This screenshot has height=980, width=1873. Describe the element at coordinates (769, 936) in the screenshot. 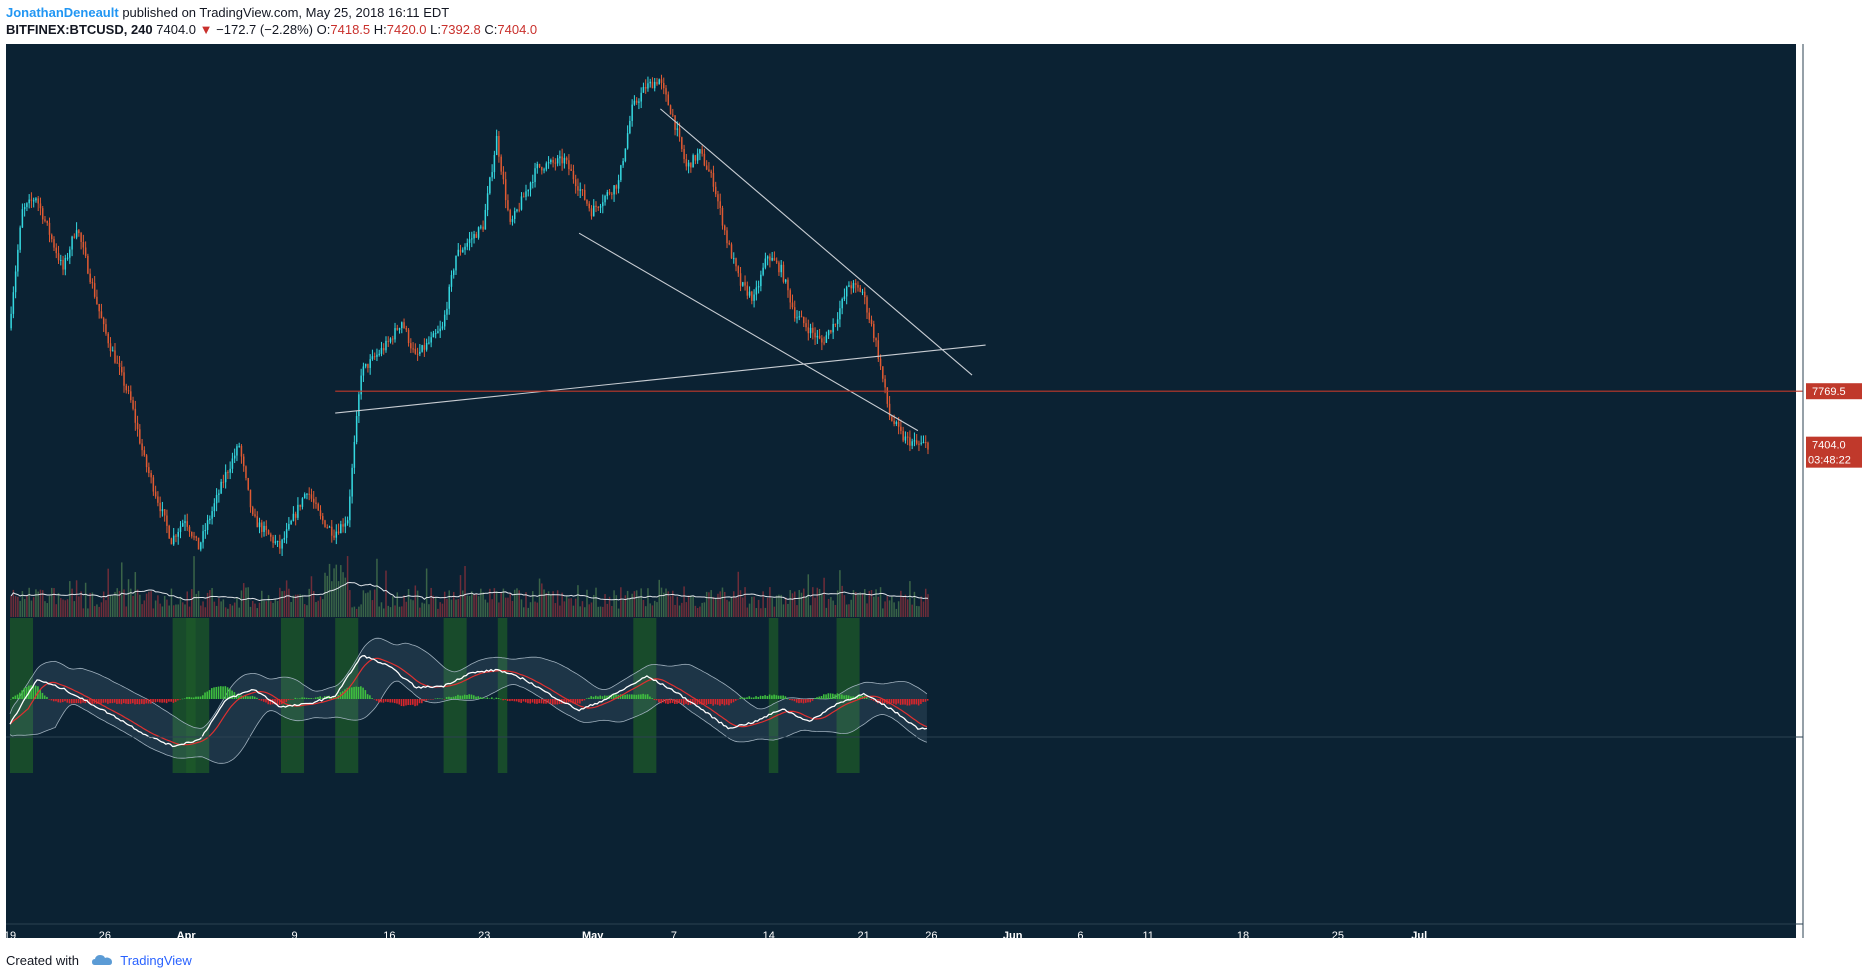

I see `time-tick-label: 14` at that location.